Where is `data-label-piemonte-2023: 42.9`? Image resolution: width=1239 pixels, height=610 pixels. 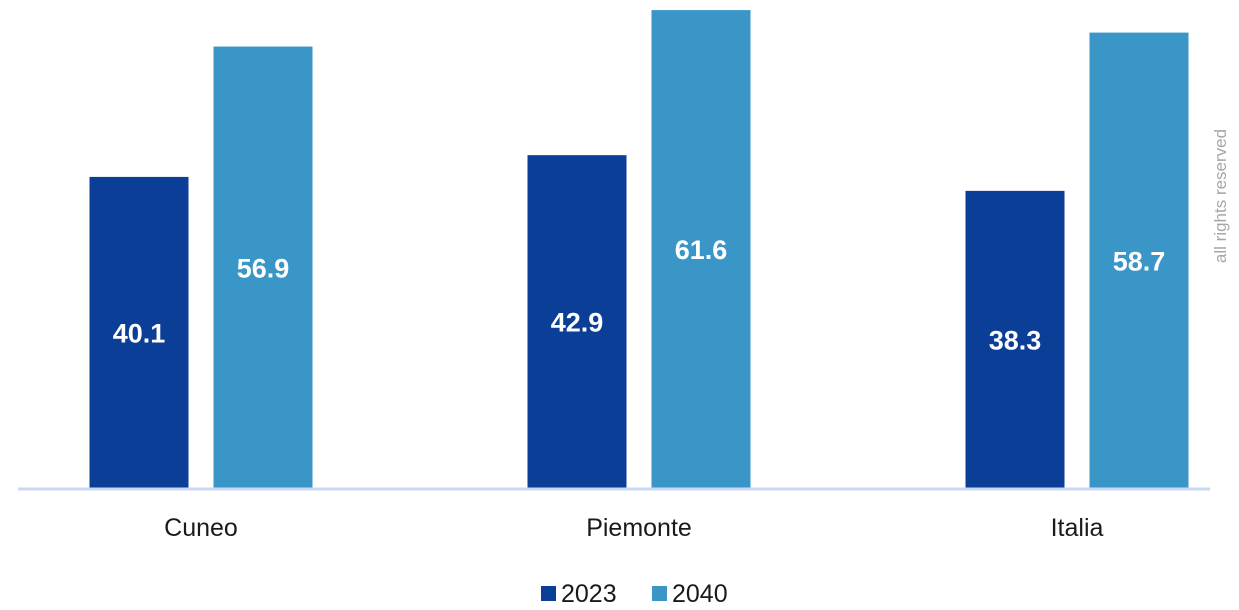 data-label-piemonte-2023: 42.9 is located at coordinates (577, 323).